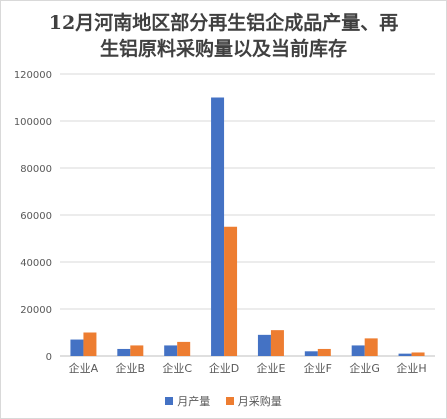 Image resolution: width=447 pixels, height=419 pixels. I want to click on chart-title: 12月河南地区部分再生铝企成品产量、再 生铝原料采购量以及当前库存, so click(223, 36).